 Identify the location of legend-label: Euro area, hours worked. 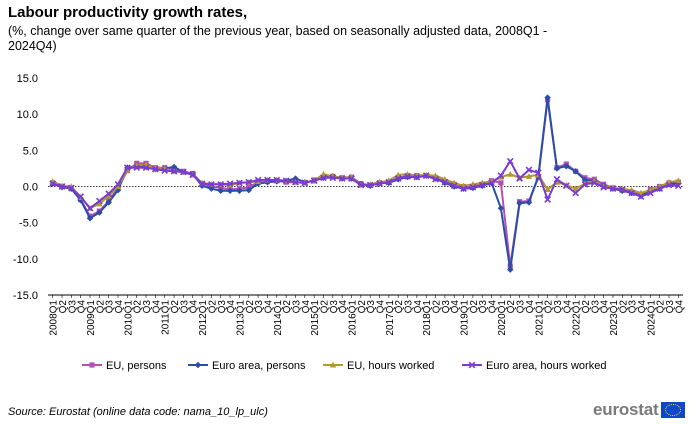
(546, 366).